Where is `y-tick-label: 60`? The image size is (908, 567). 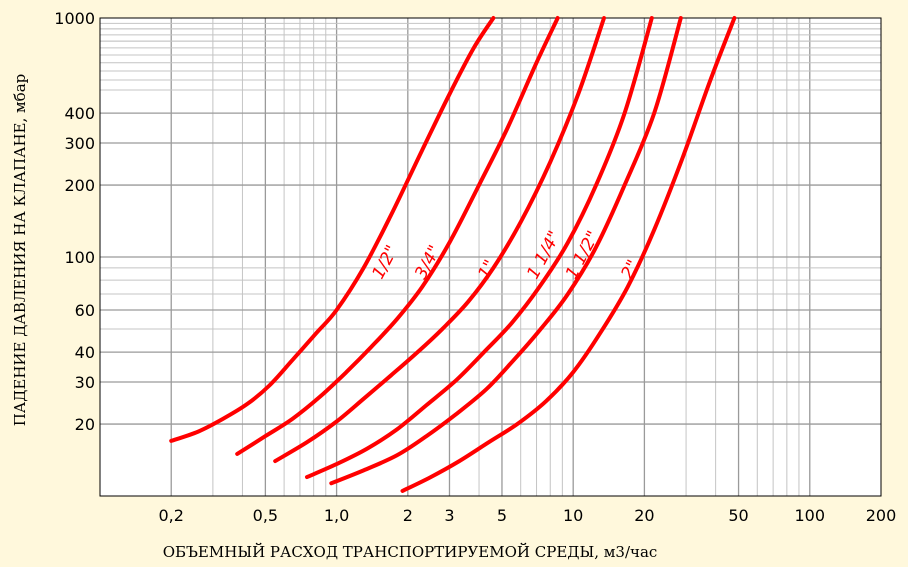
y-tick-label: 60 is located at coordinates (85, 310).